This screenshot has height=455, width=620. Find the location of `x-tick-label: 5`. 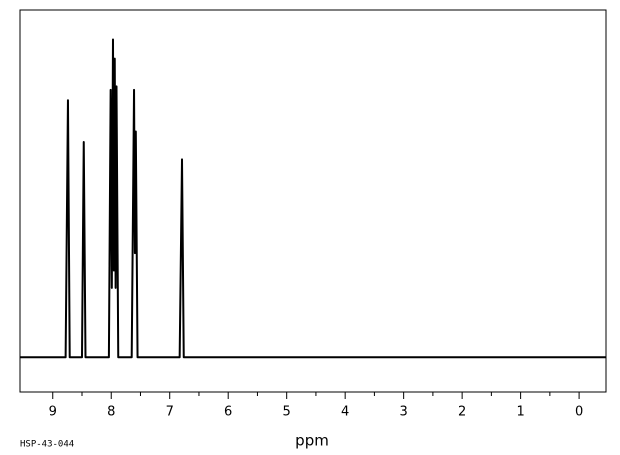

x-tick-label: 5 is located at coordinates (287, 412).